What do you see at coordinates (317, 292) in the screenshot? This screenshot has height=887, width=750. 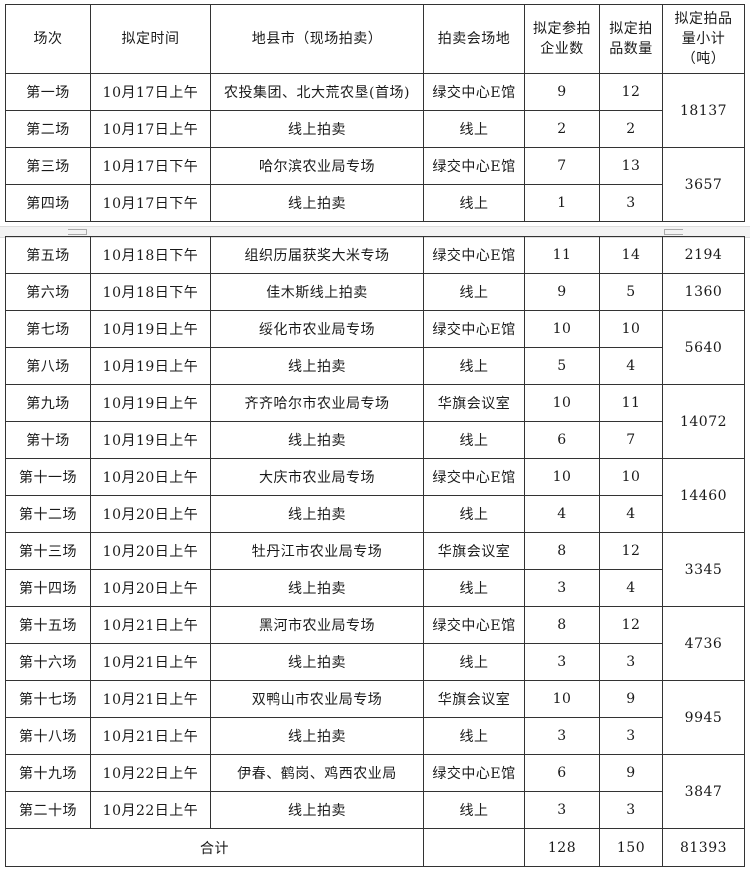 I see `region-cell: 佳木斯线上拍卖` at bounding box center [317, 292].